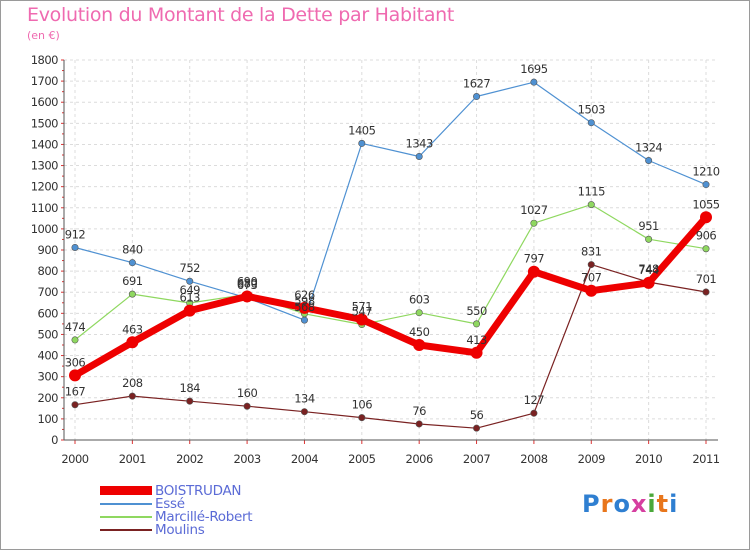 Image resolution: width=750 pixels, height=550 pixels. What do you see at coordinates (591, 504) in the screenshot?
I see `logo-letter: P` at bounding box center [591, 504].